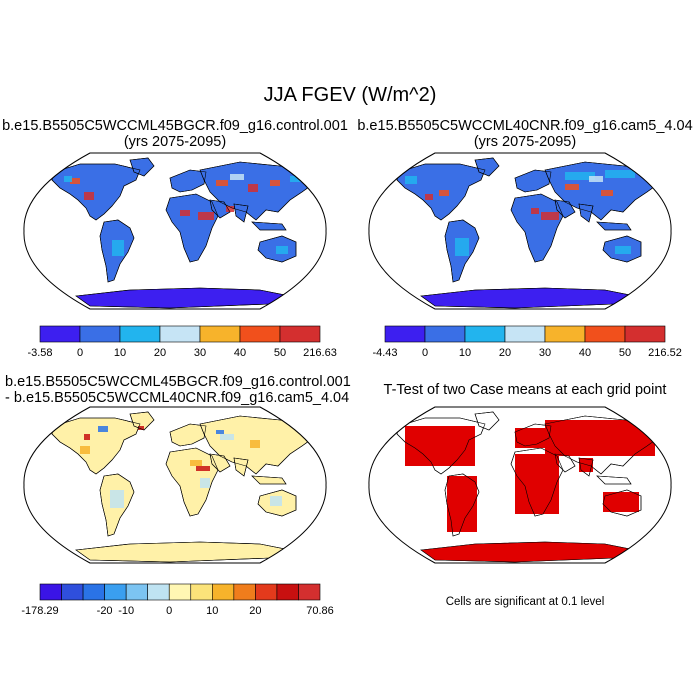 This screenshot has width=700, height=700. I want to click on colorbar-tick-label: -3.58, so click(39, 353).